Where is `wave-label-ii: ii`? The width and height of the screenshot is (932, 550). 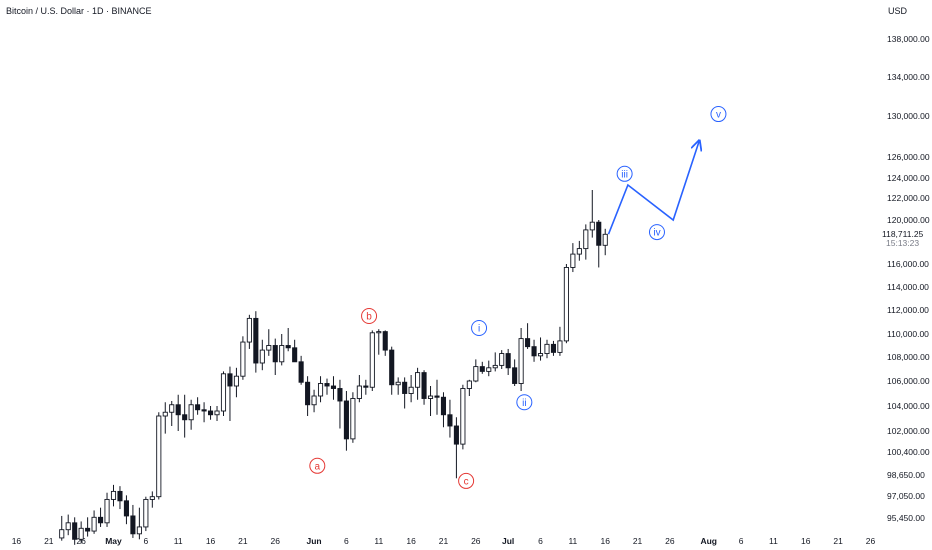 wave-label-ii: ii is located at coordinates (524, 402).